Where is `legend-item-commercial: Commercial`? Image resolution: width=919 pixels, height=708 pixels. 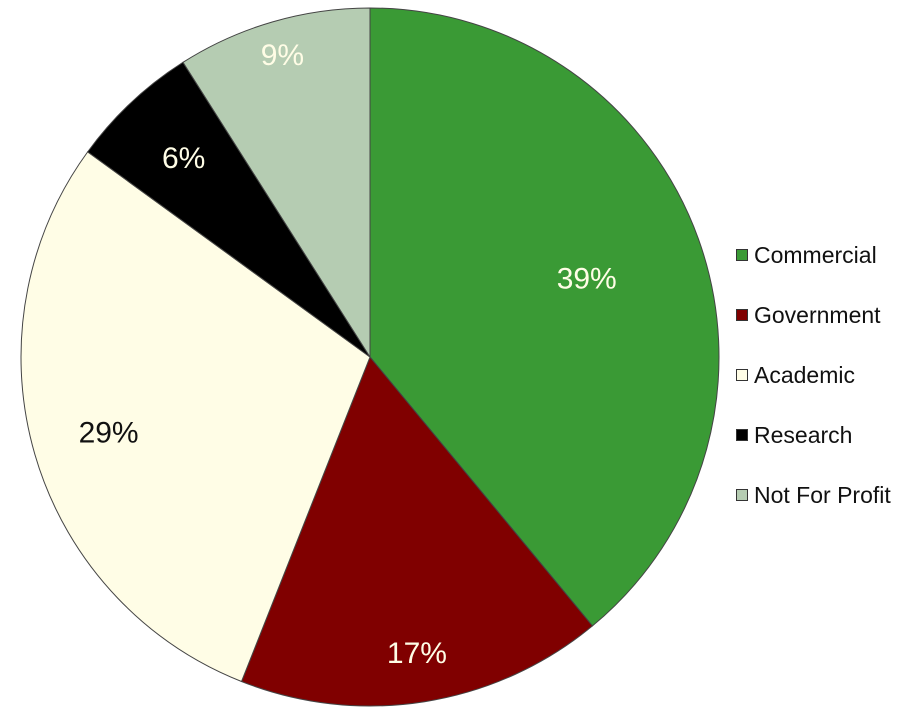
legend-item-commercial: Commercial is located at coordinates (827, 255).